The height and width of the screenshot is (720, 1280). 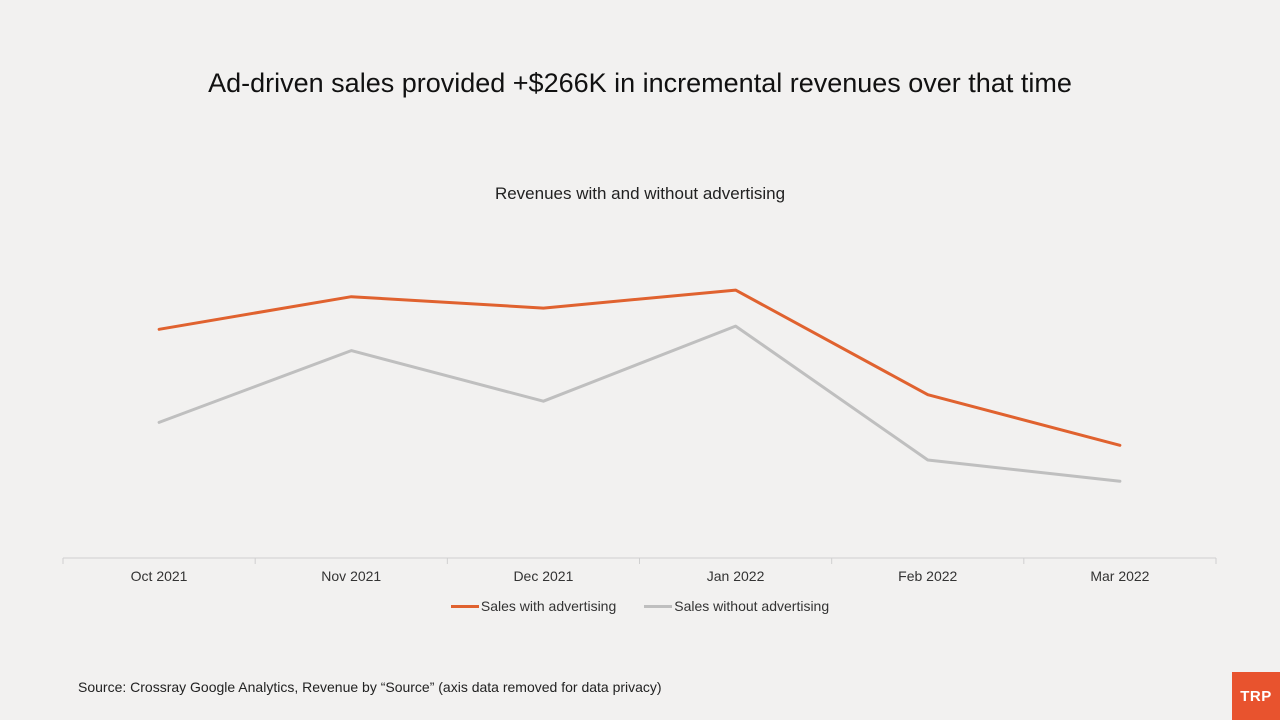 I want to click on x-tick-label: Dec 2021, so click(x=543, y=576).